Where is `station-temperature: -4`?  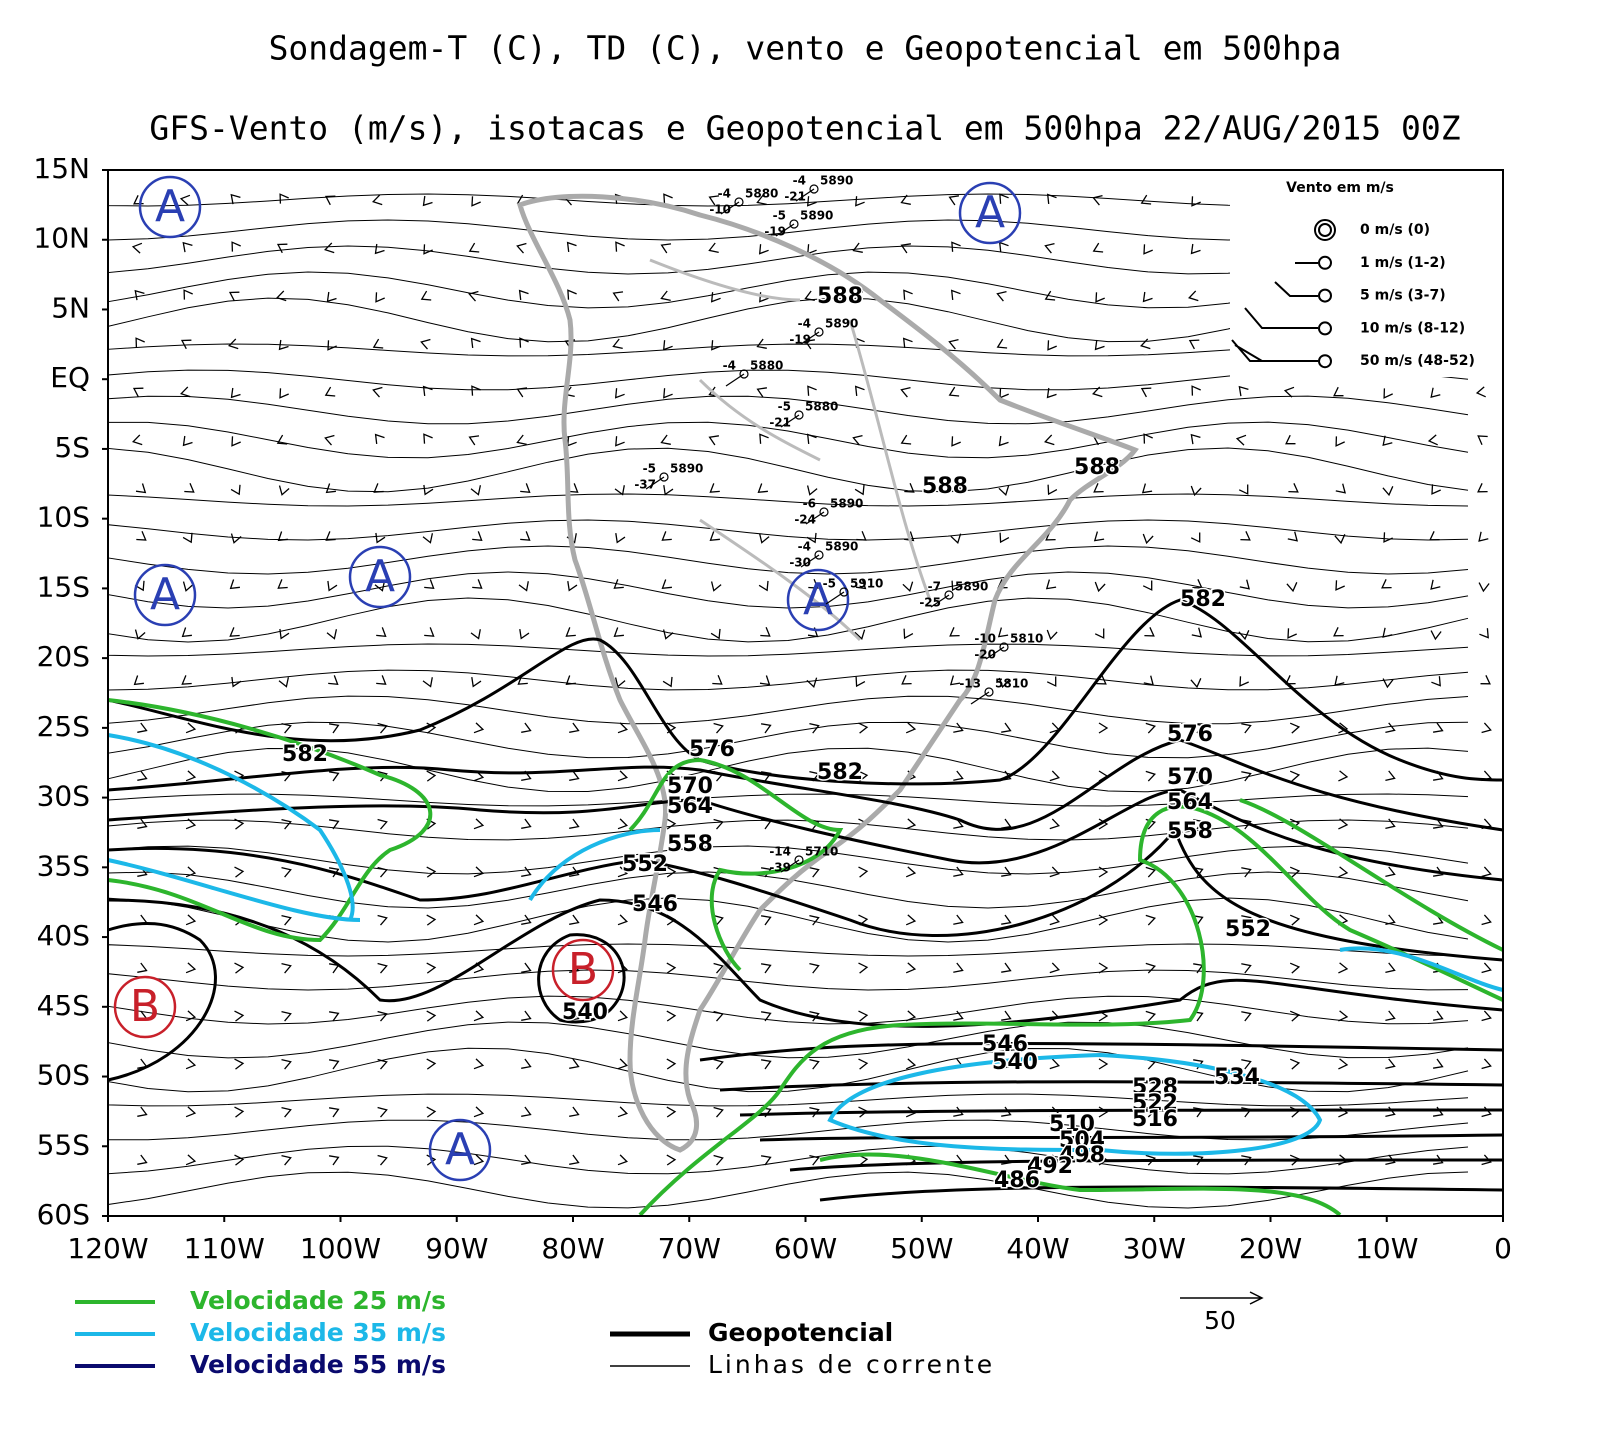 station-temperature: -4 is located at coordinates (724, 194).